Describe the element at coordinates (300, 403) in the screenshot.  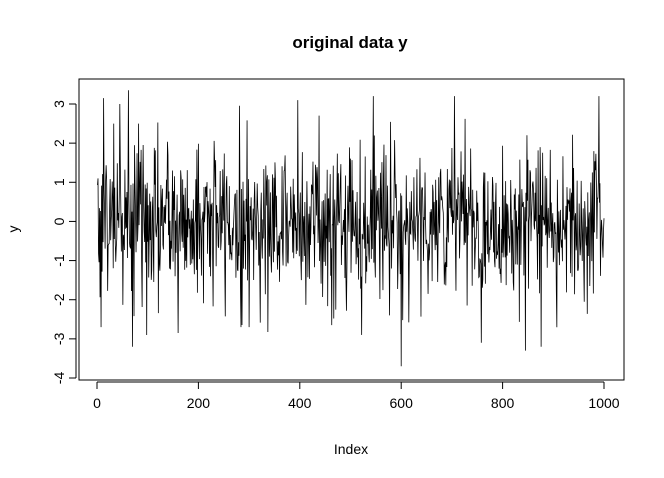
I see `x-tick-label: 400` at that location.